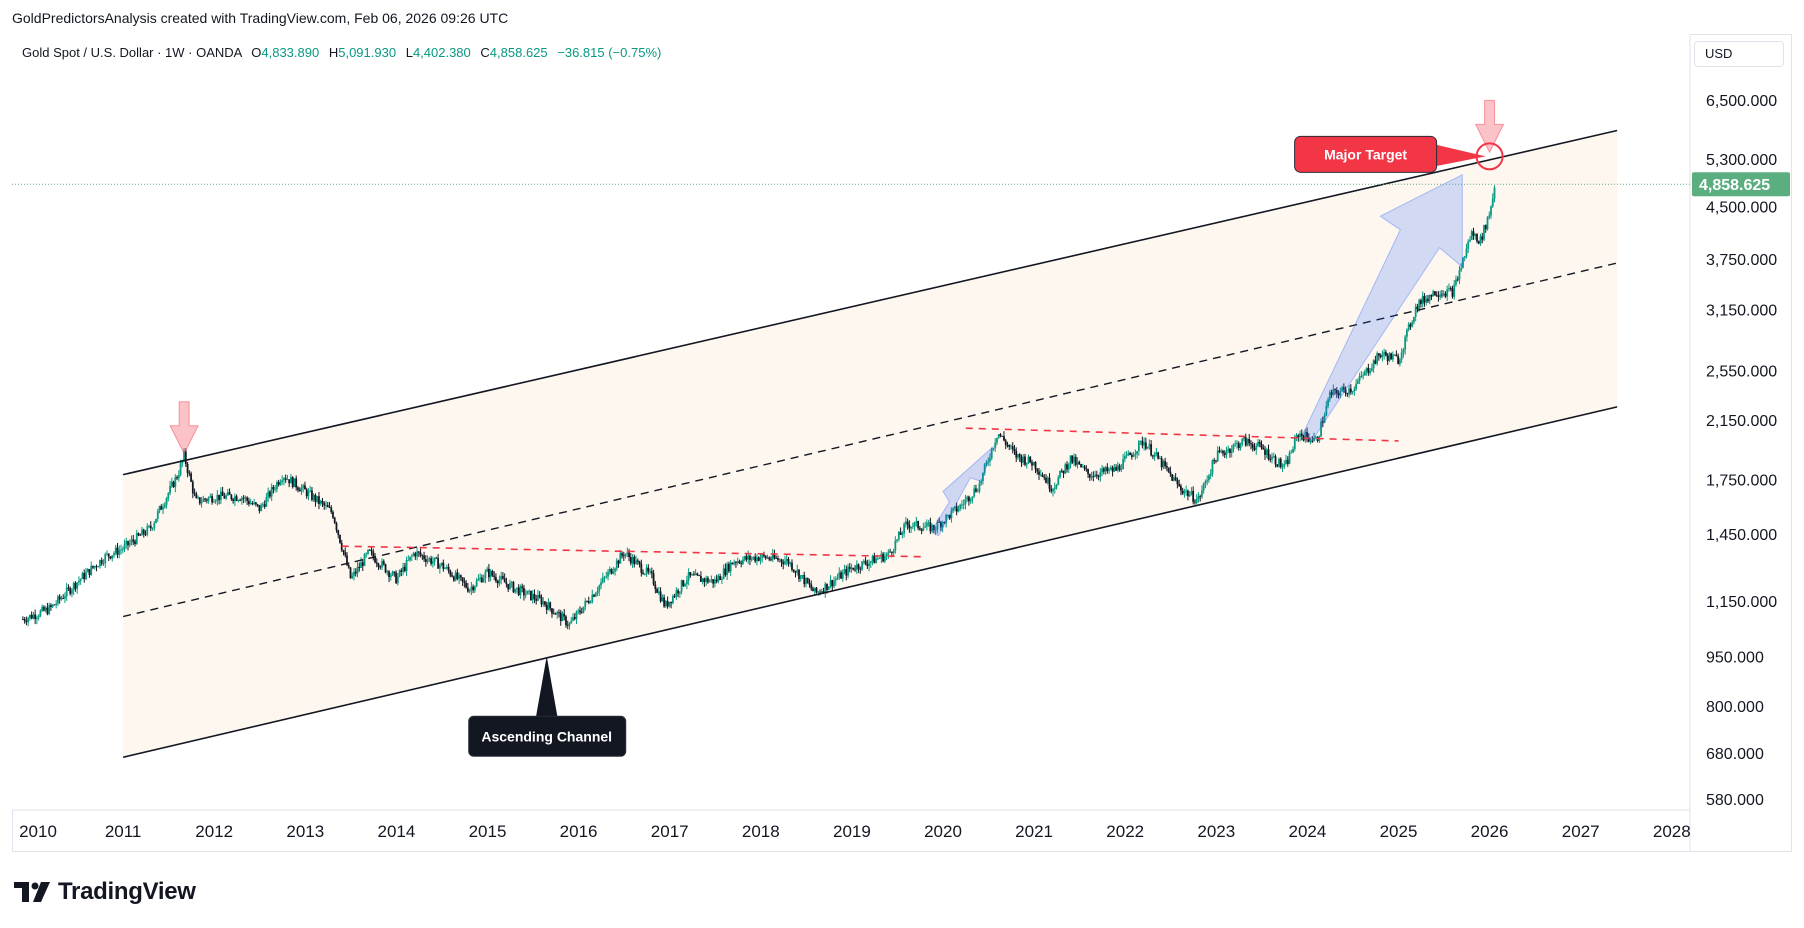 This screenshot has height=928, width=1804. What do you see at coordinates (1382, 307) in the screenshot?
I see `rally-arrow-large` at bounding box center [1382, 307].